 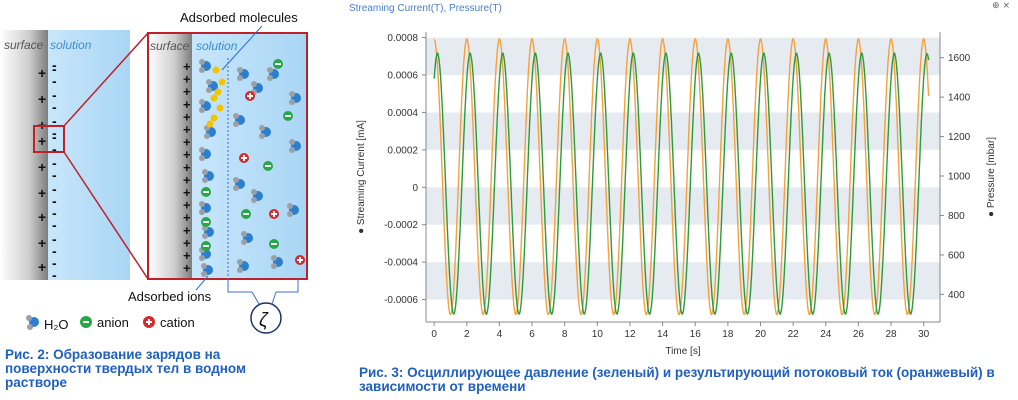 What do you see at coordinates (630, 334) in the screenshot?
I see `x-tick-label: 12` at bounding box center [630, 334].